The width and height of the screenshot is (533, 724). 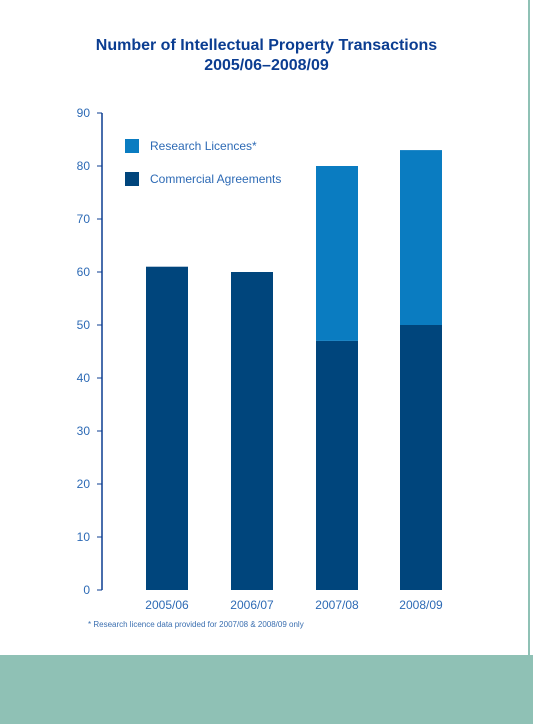 What do you see at coordinates (84, 325) in the screenshot?
I see `y-tick-label: 50` at bounding box center [84, 325].